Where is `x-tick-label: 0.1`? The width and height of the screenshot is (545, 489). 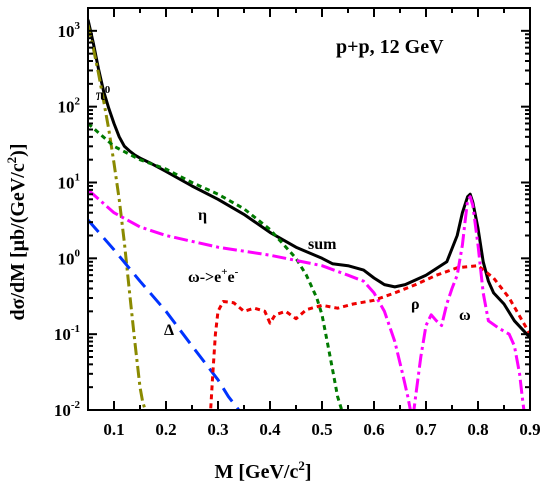 x-tick-label: 0.1 is located at coordinates (113, 429).